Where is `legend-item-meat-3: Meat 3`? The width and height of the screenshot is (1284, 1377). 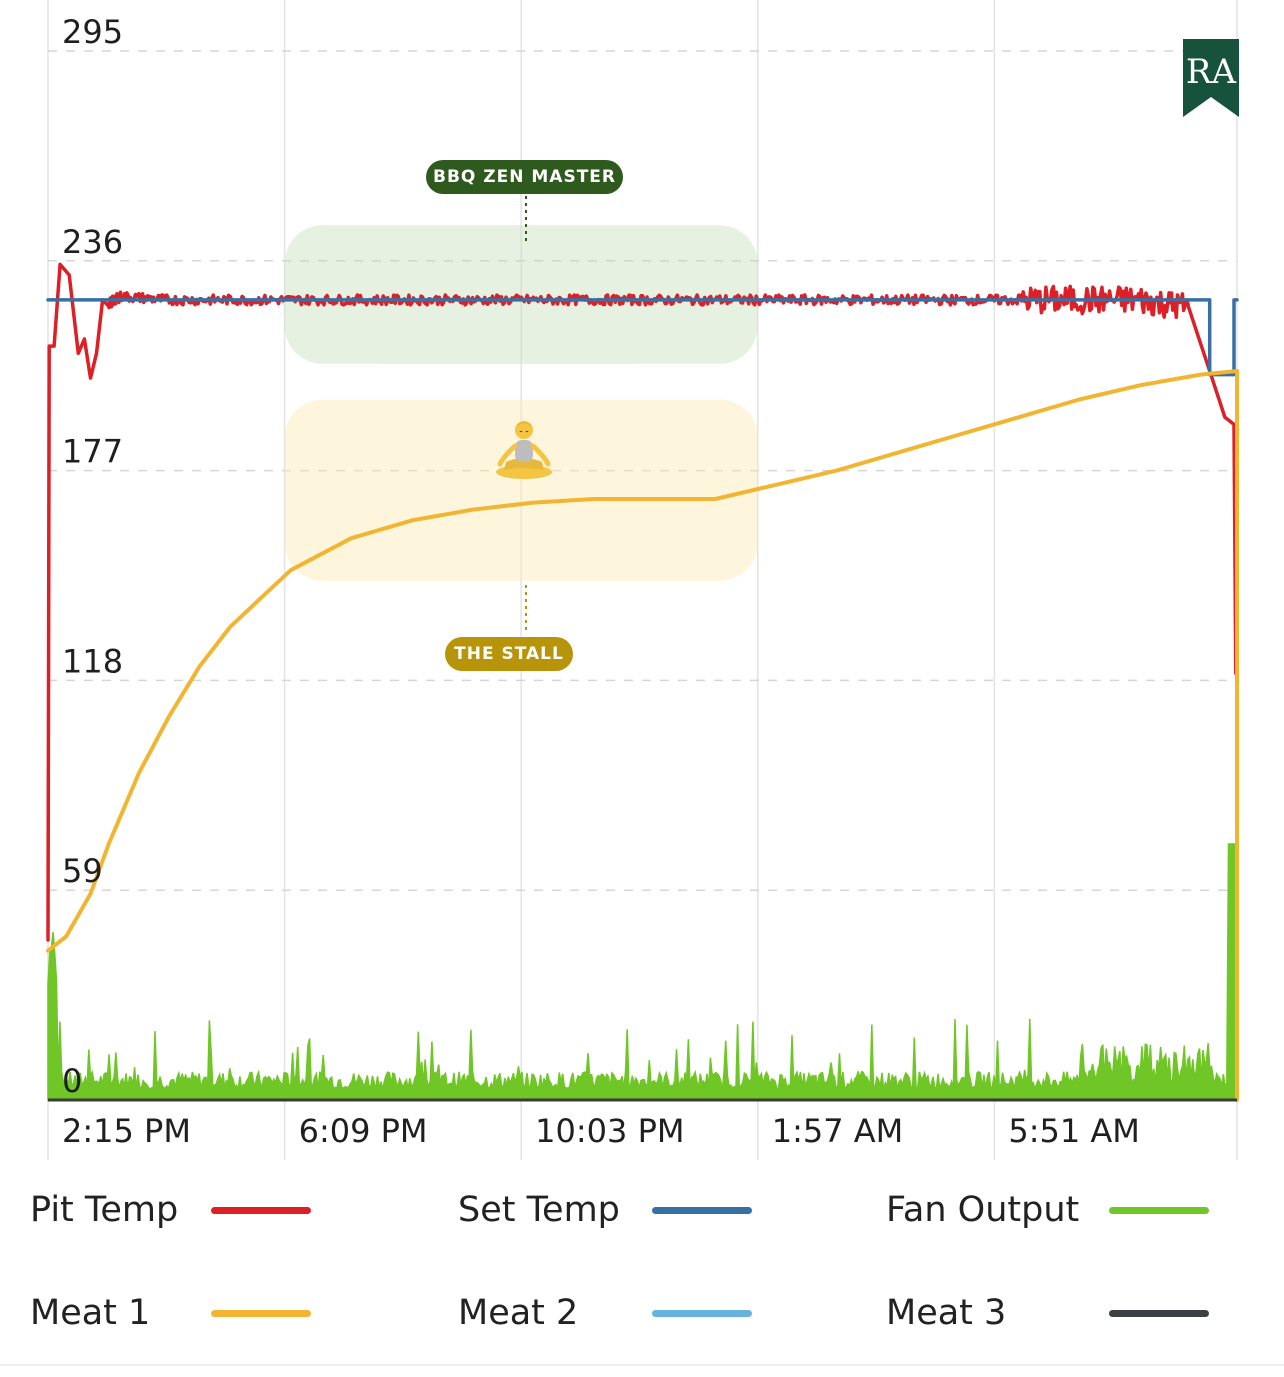 legend-item-meat-3: Meat 3 is located at coordinates (946, 1313).